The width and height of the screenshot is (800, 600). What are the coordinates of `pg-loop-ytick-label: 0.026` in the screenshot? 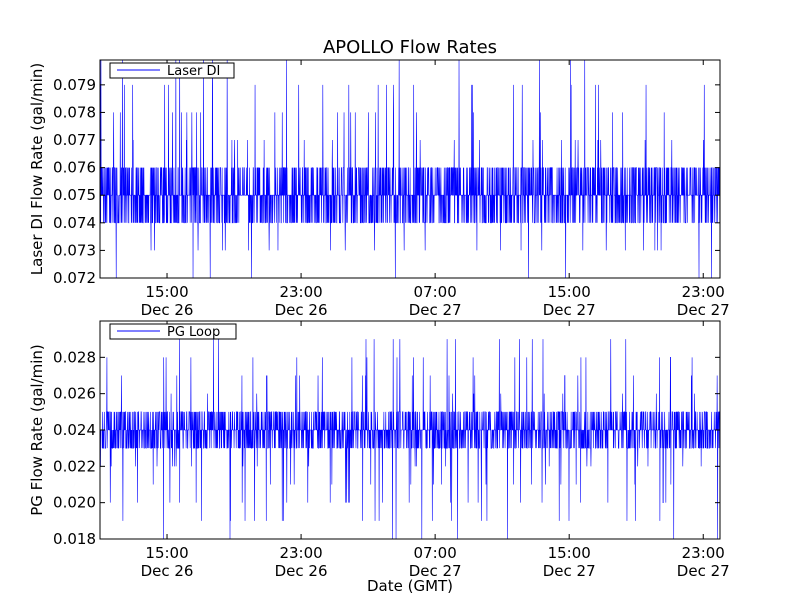 It's located at (74, 394).